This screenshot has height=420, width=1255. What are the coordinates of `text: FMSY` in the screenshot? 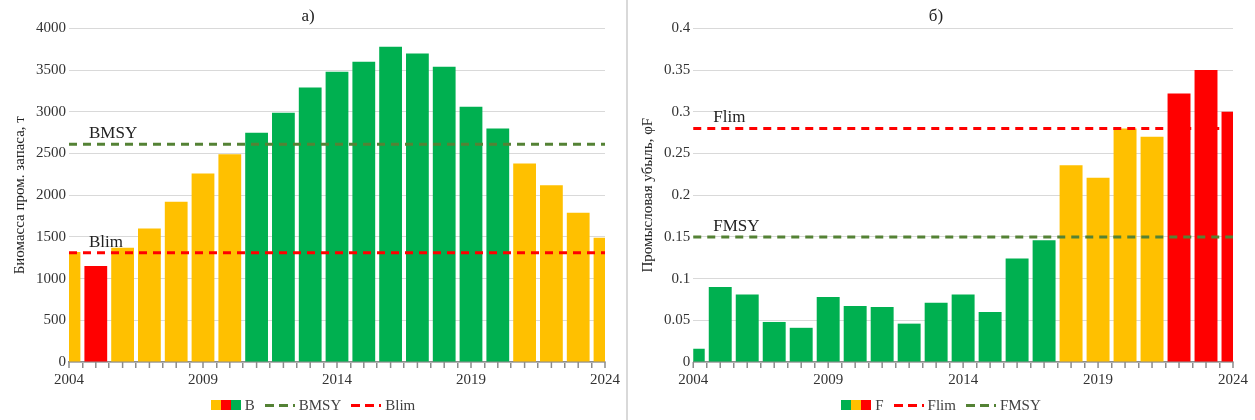 It's located at (1020, 404).